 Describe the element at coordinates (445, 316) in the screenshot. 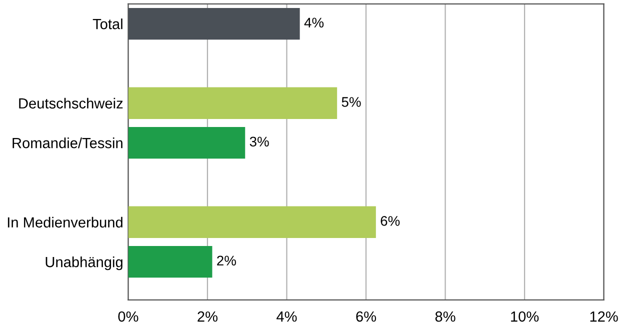

I see `x-tick-label: 8%` at that location.